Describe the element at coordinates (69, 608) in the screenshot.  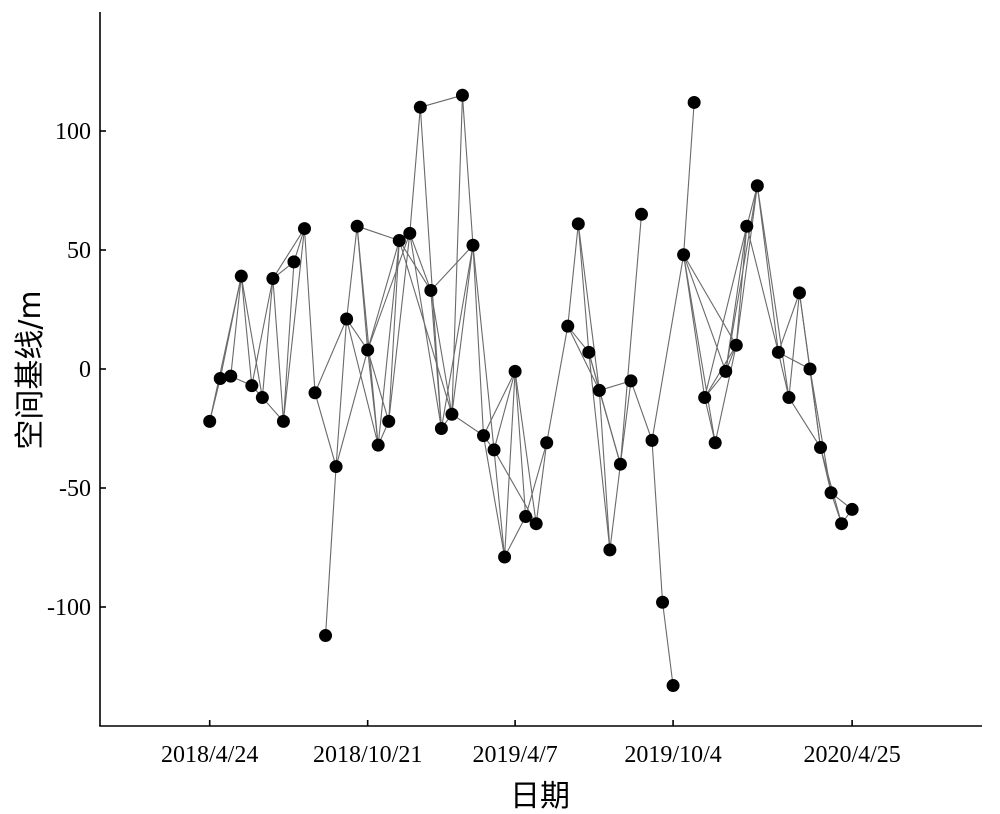
I see `y-tick-label: -100` at that location.